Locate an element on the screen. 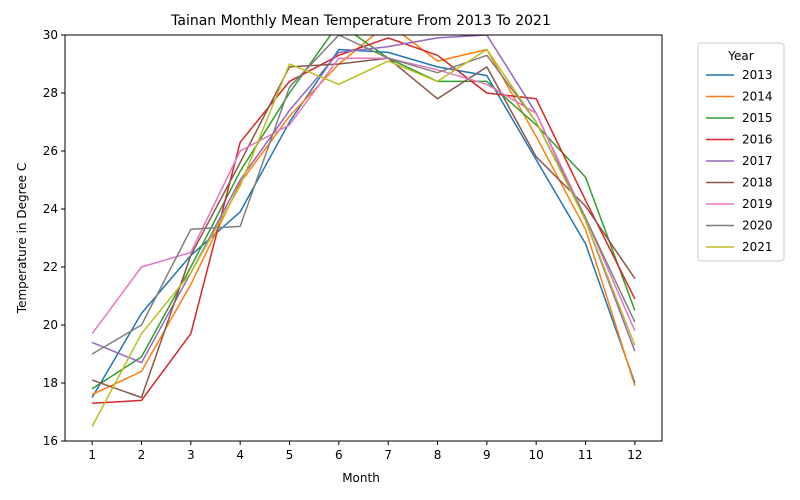 This screenshot has width=800, height=500. legend-label-2015: 2015 is located at coordinates (757, 118).